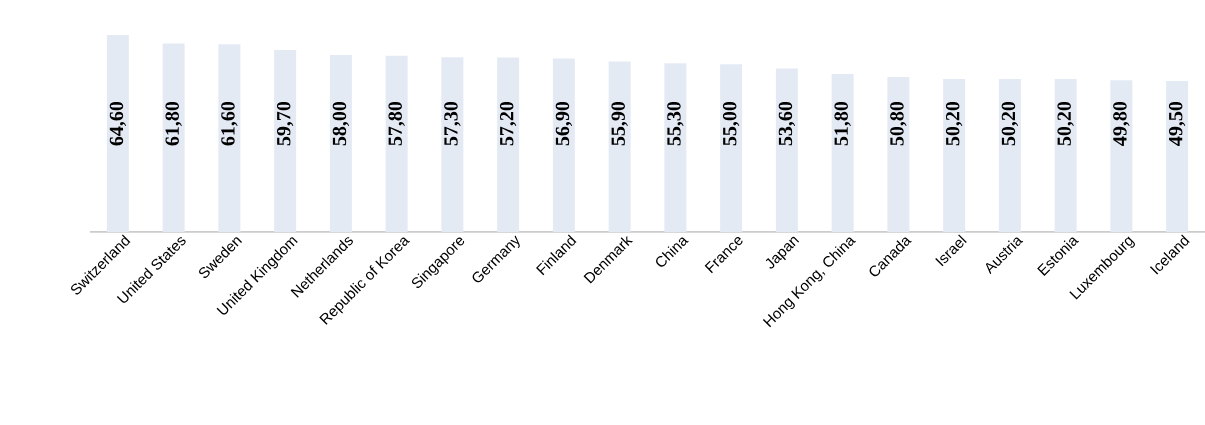 Image resolution: width=1205 pixels, height=425 pixels. I want to click on data-label: 51,80, so click(842, 123).